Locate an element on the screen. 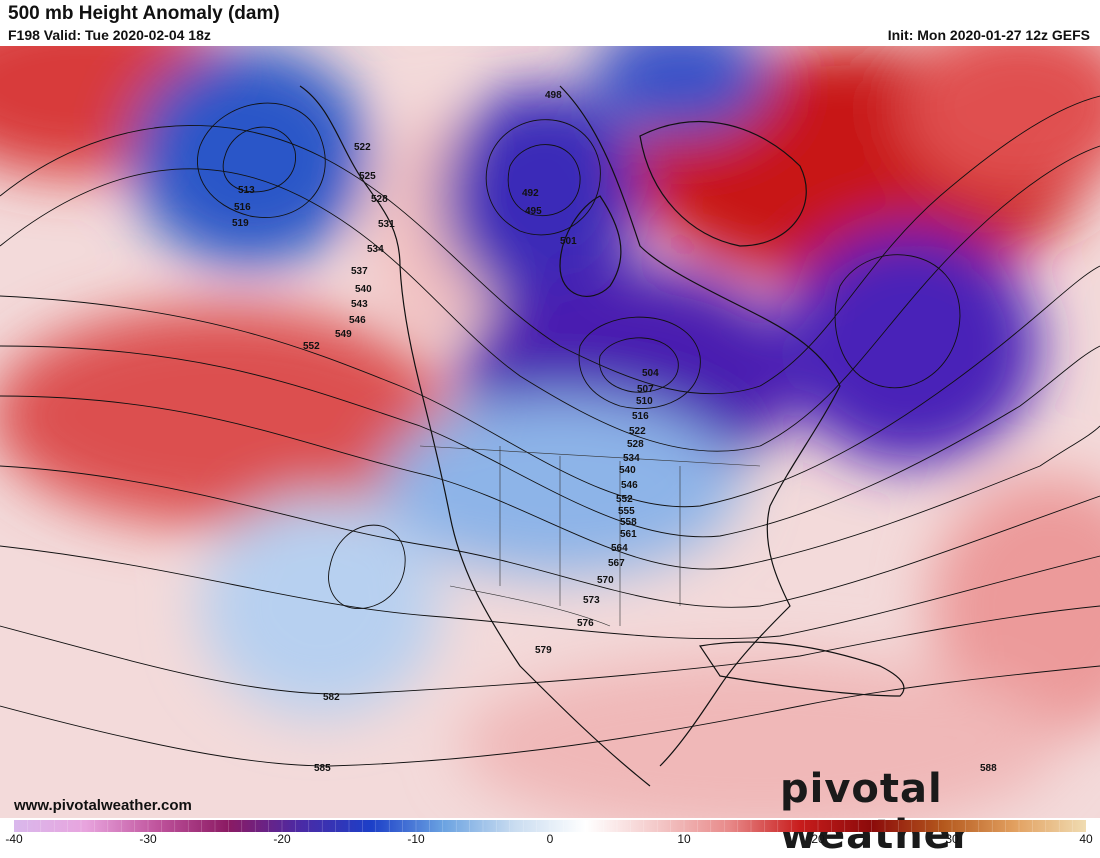  colorbar-tick-label: 30 is located at coordinates (952, 839).